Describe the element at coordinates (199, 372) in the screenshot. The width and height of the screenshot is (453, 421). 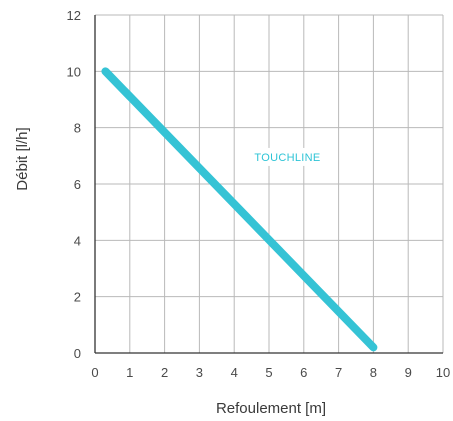
I see `x-tick-label: 3` at that location.